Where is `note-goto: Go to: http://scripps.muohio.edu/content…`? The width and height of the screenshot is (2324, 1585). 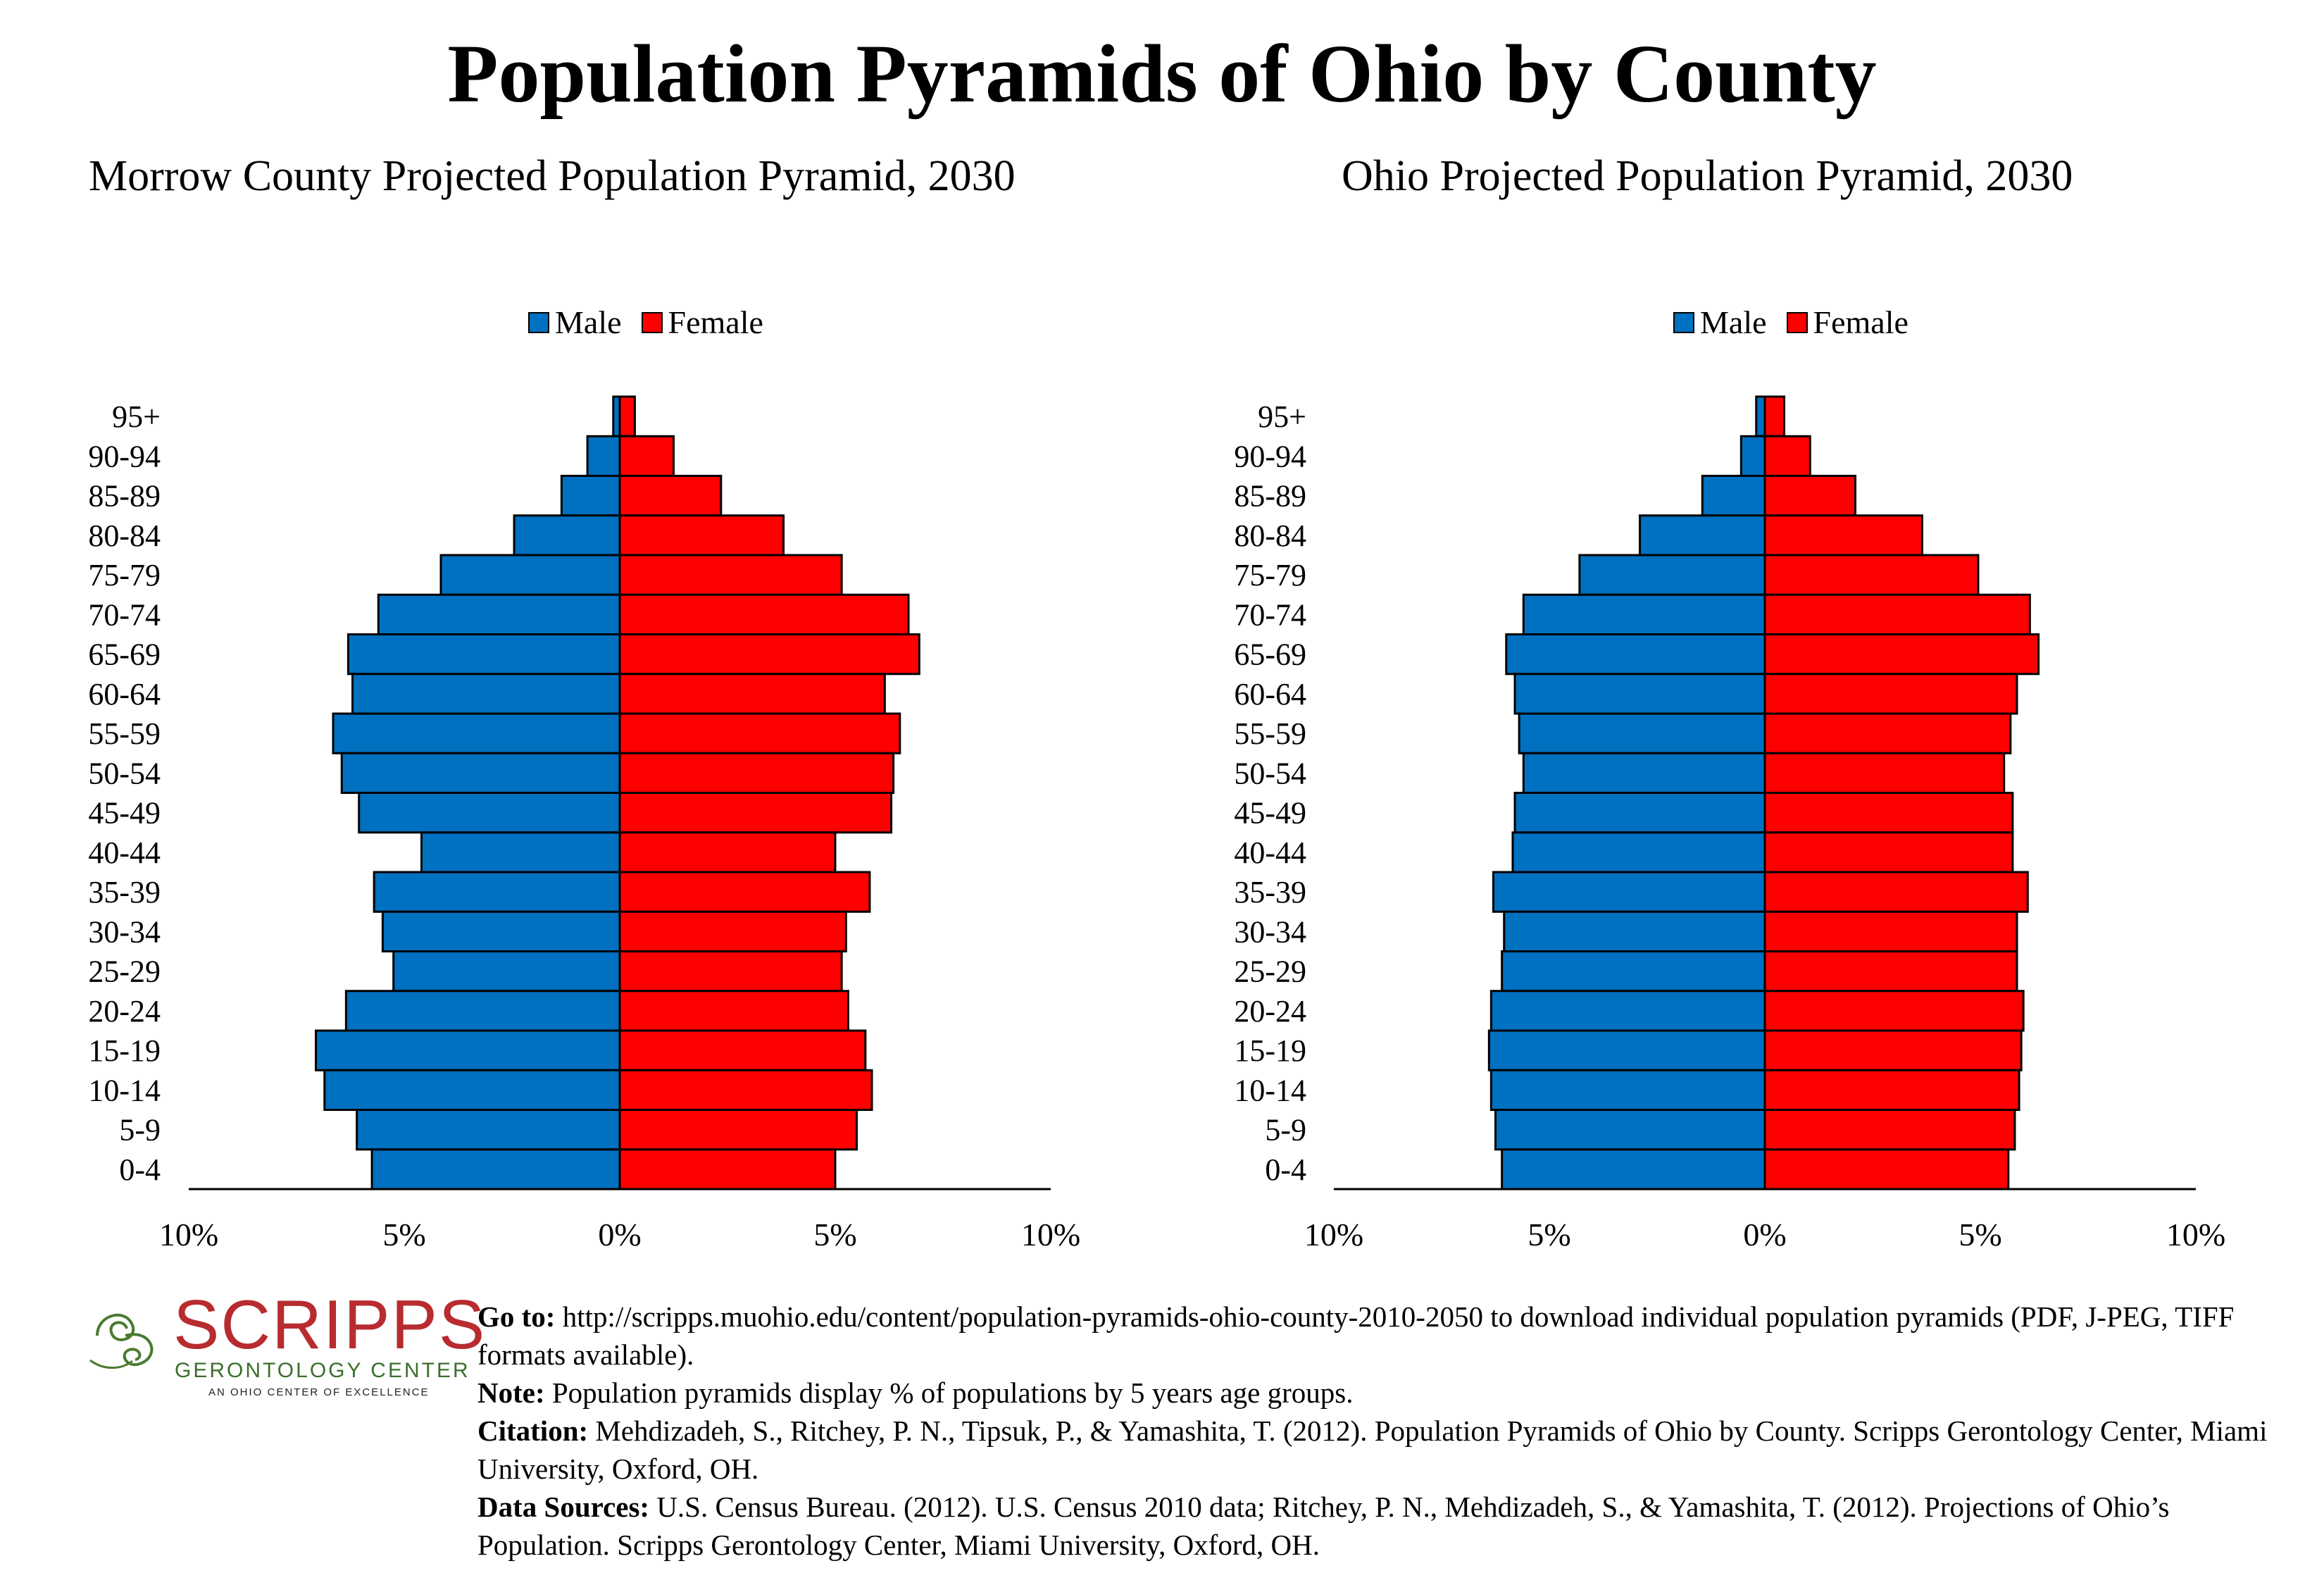
note-goto: Go to: http://scripps.muohio.edu/content… is located at coordinates (1393, 1336).